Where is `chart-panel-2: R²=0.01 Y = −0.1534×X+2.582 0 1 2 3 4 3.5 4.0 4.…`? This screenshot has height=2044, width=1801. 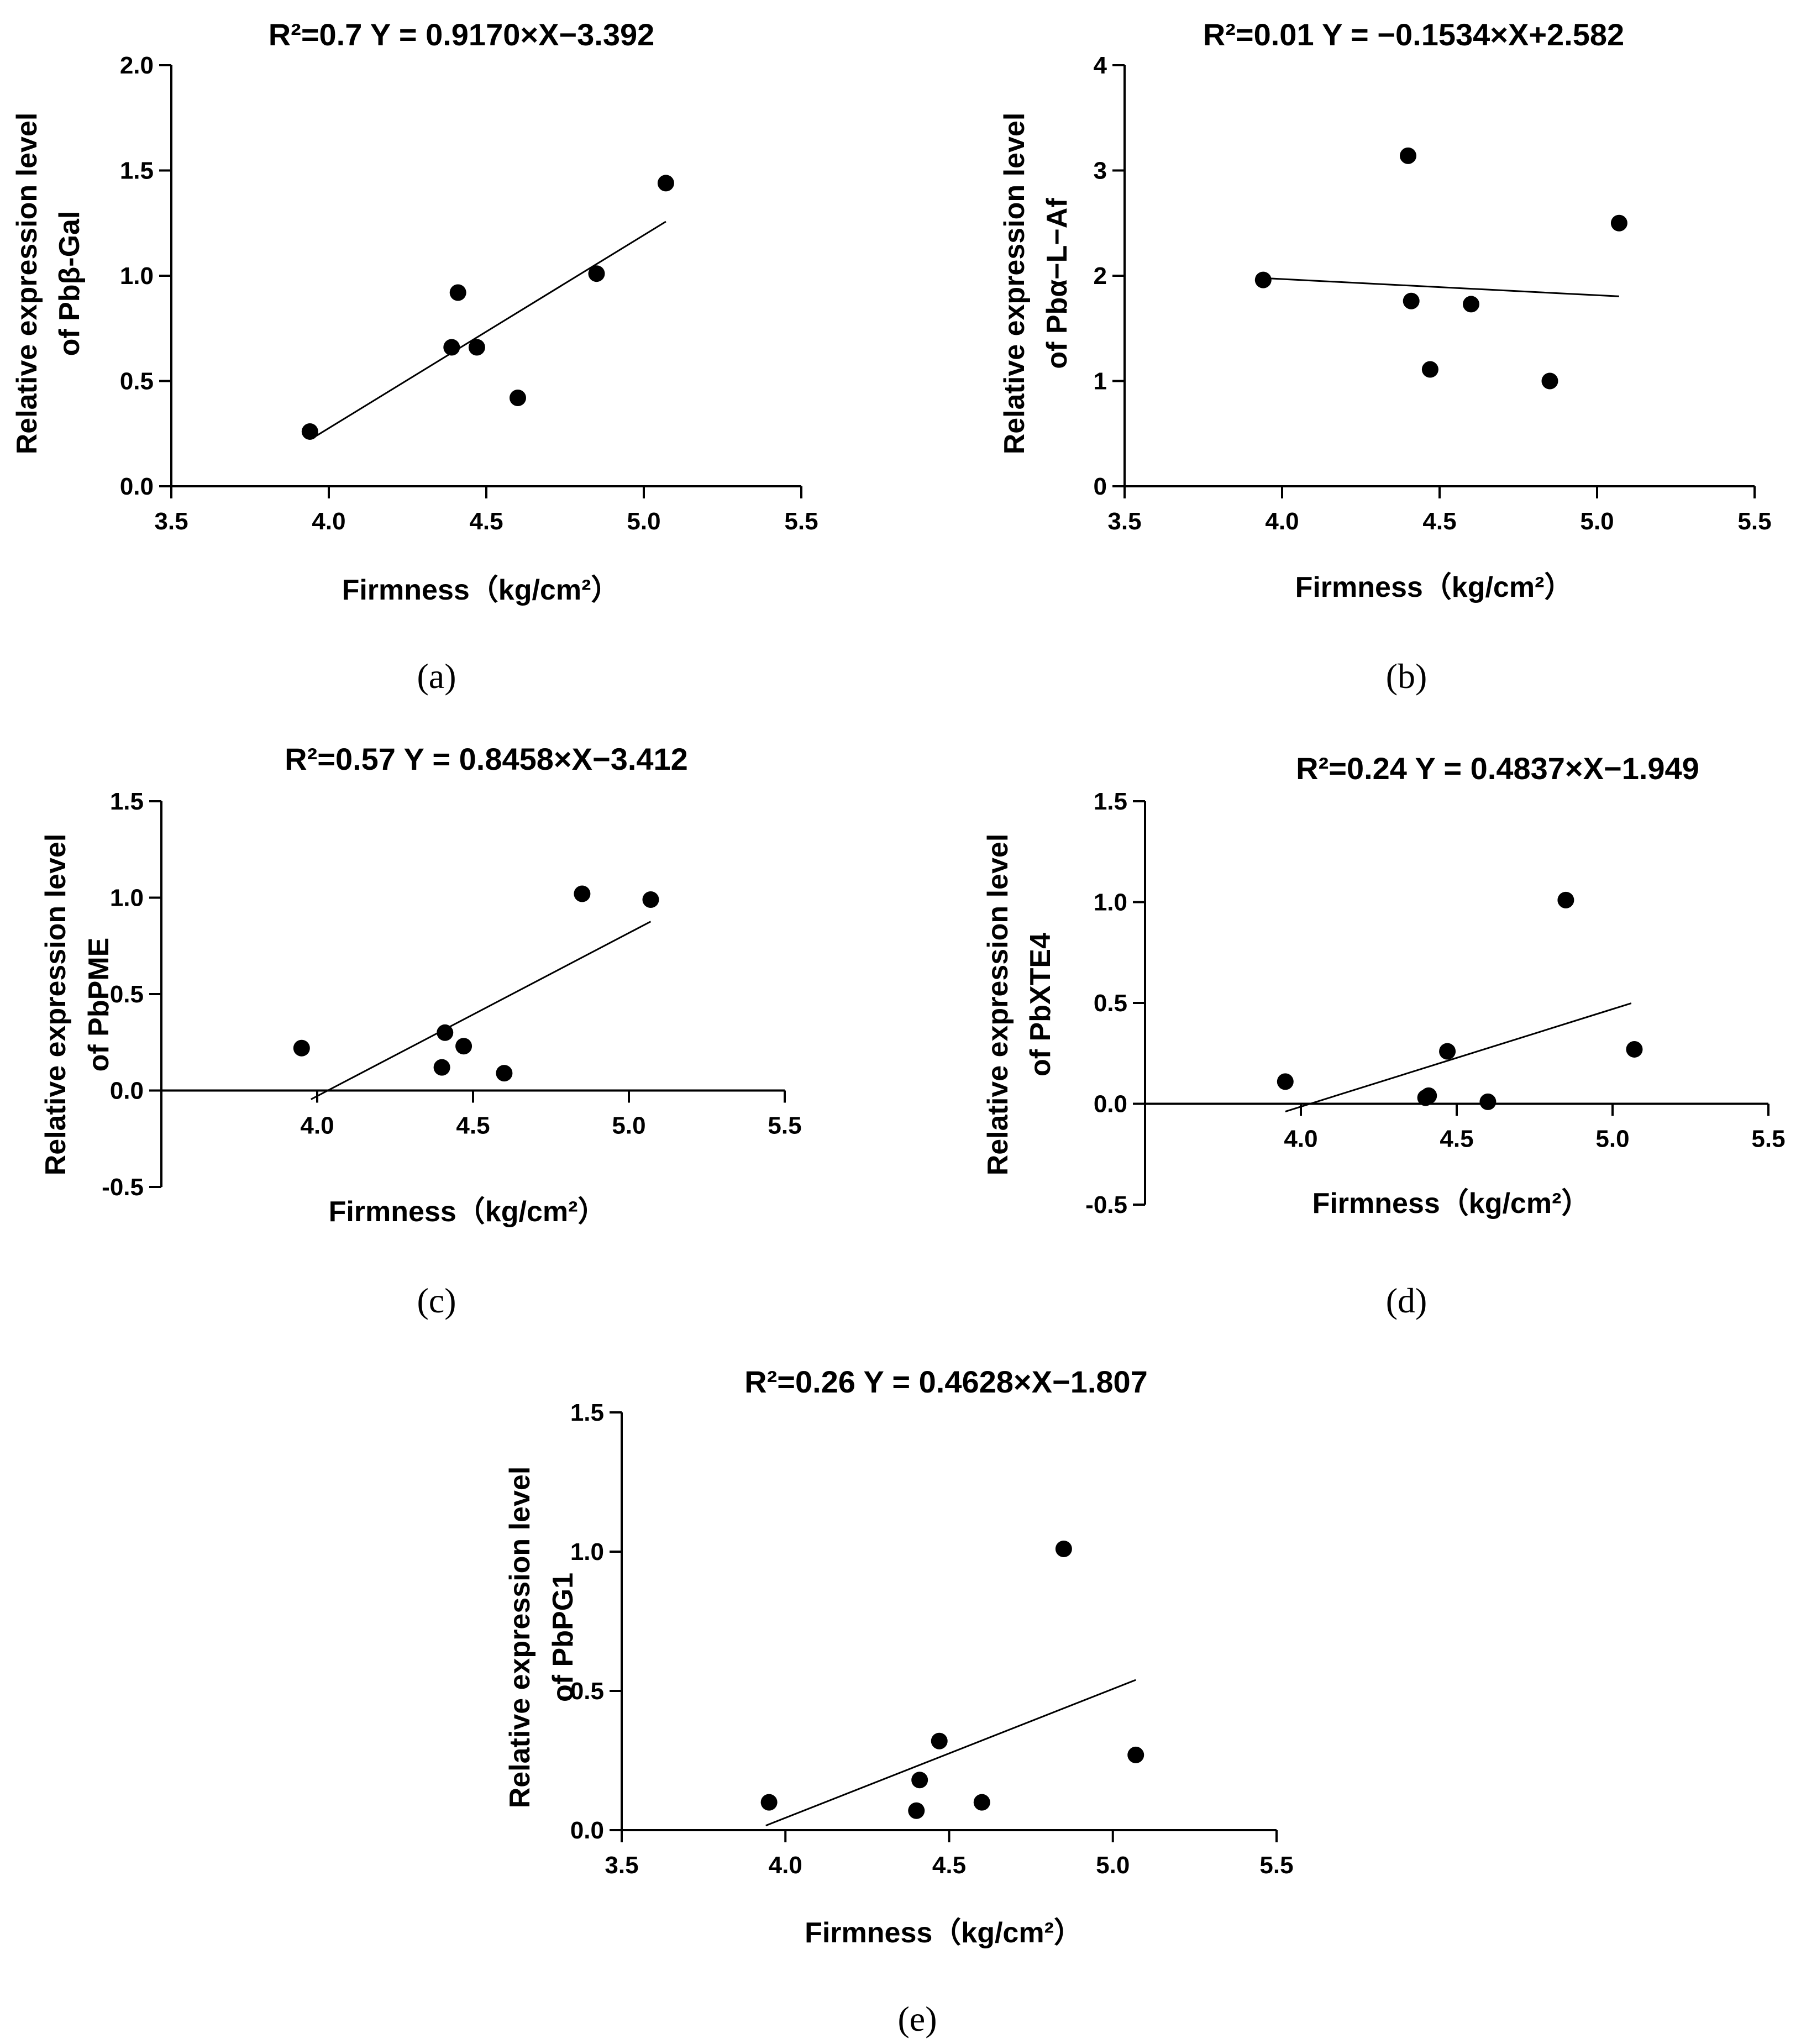 chart-panel-2: R²=0.01 Y = −0.1534×X+2.582 0 1 2 3 4 3.5 4.0 4.… is located at coordinates (1385, 357).